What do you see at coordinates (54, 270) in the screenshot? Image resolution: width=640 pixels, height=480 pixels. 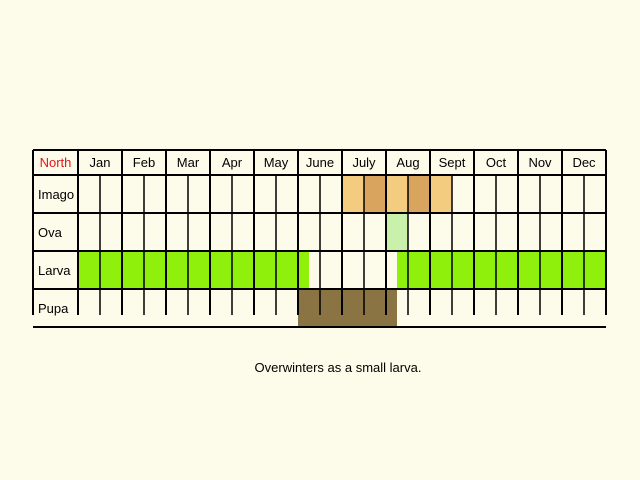 I see `stage-label: Larva` at bounding box center [54, 270].